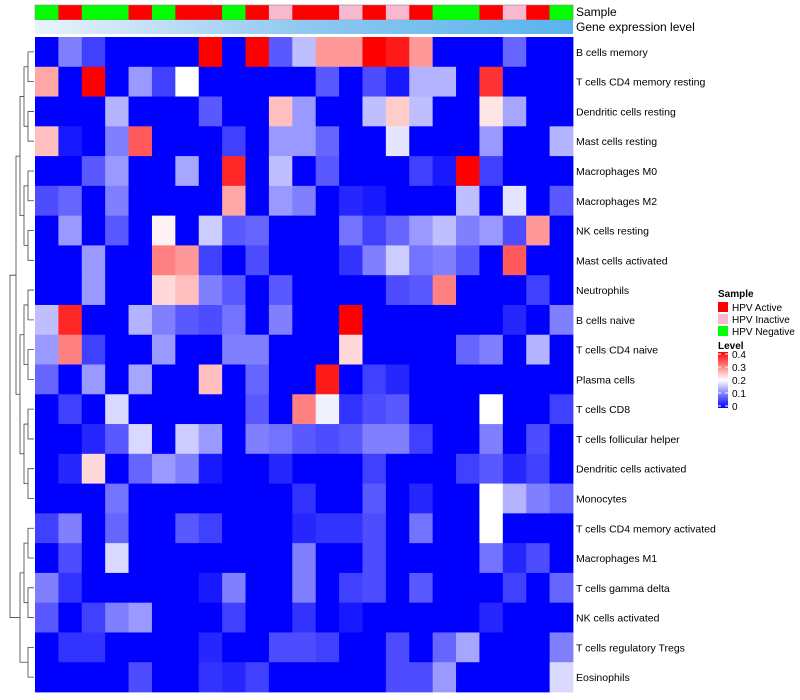 Image resolution: width=800 pixels, height=700 pixels. Describe the element at coordinates (646, 529) in the screenshot. I see `row-label: T cells CD4 memory activated` at that location.